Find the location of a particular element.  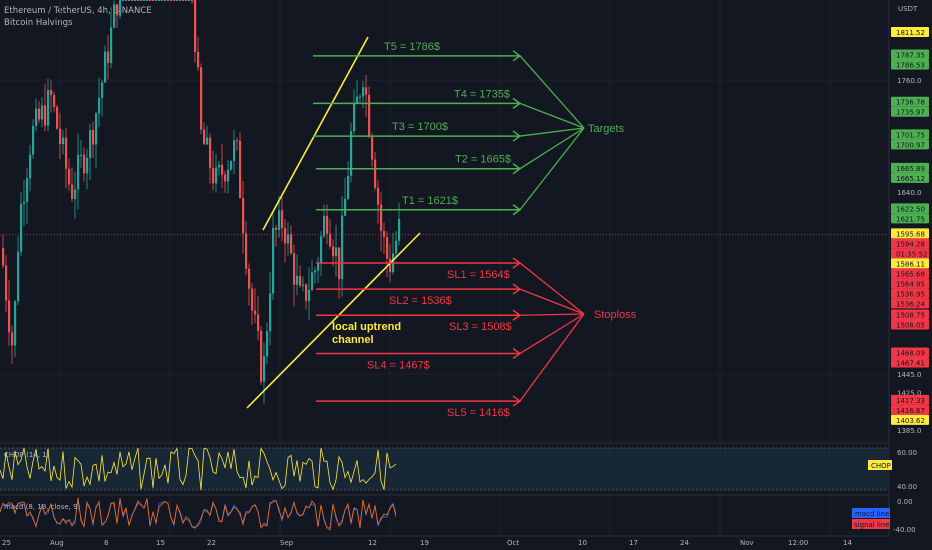

price-tag-value: 1564.95 is located at coordinates (910, 284).